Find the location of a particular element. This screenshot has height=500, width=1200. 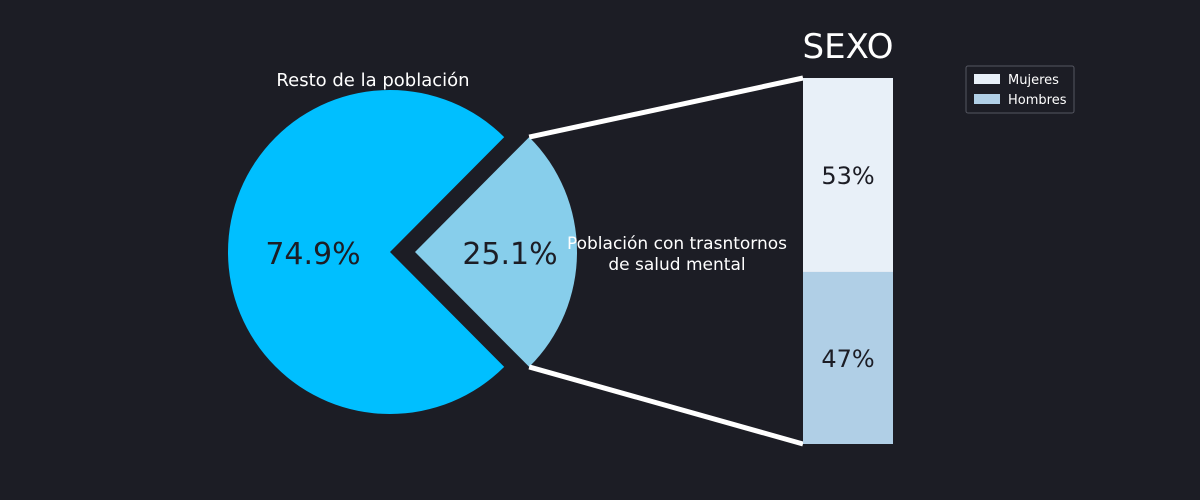

pie-category-label-trastornos-line1: Población con trasntornos is located at coordinates (677, 244).